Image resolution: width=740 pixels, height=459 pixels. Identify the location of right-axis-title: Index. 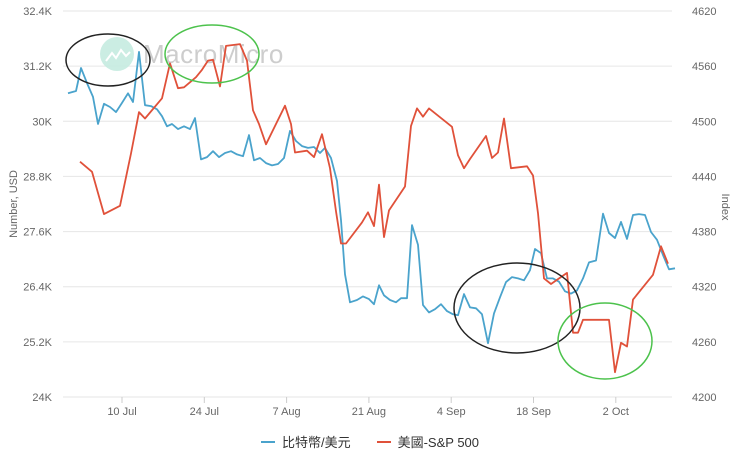
(725, 207).